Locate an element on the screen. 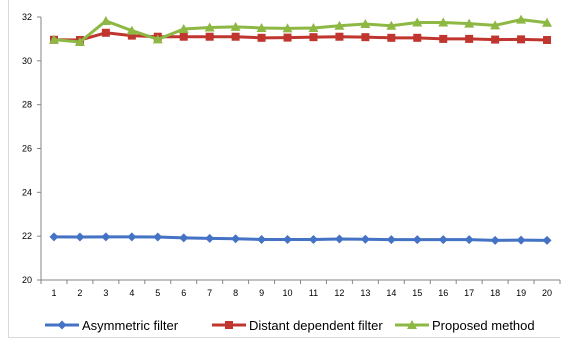 This screenshot has height=338, width=568. x-tick-label: 3 is located at coordinates (105, 293).